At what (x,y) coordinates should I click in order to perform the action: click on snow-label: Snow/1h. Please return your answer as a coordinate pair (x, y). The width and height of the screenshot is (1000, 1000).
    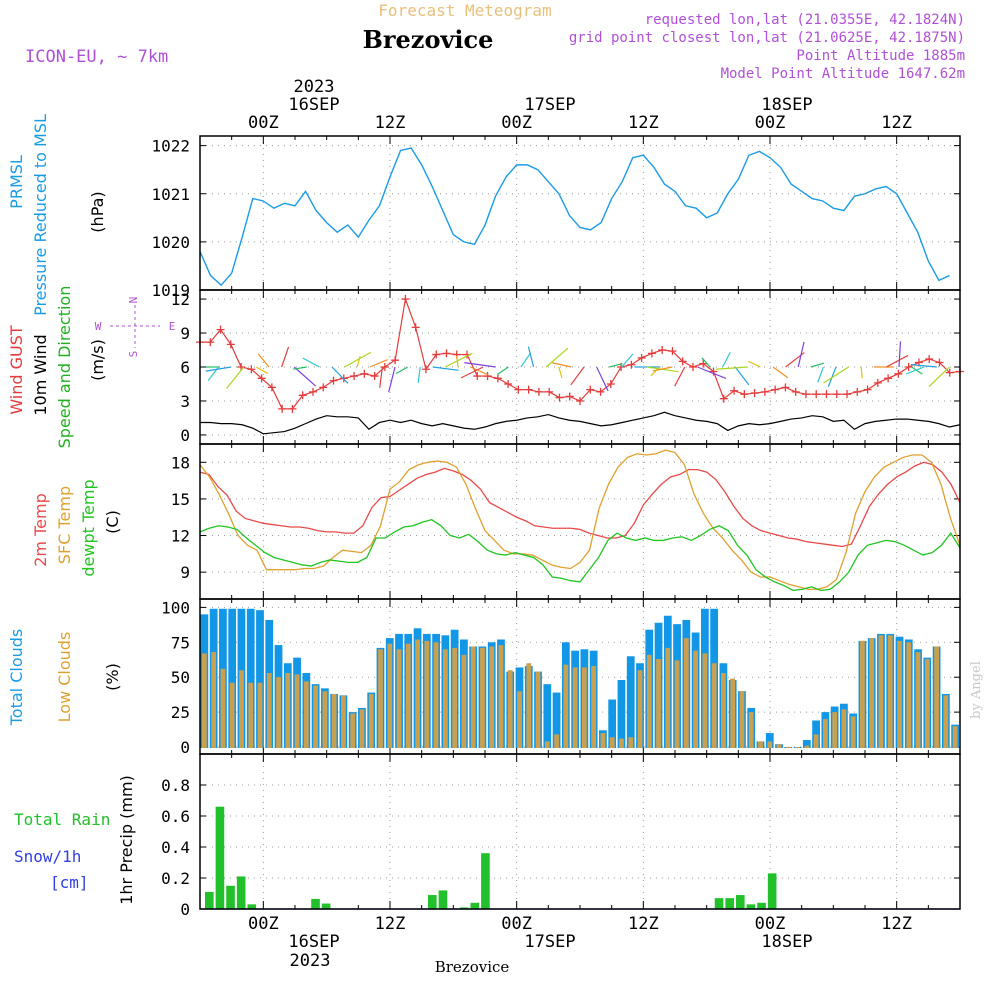
    Looking at the image, I should click on (47, 856).